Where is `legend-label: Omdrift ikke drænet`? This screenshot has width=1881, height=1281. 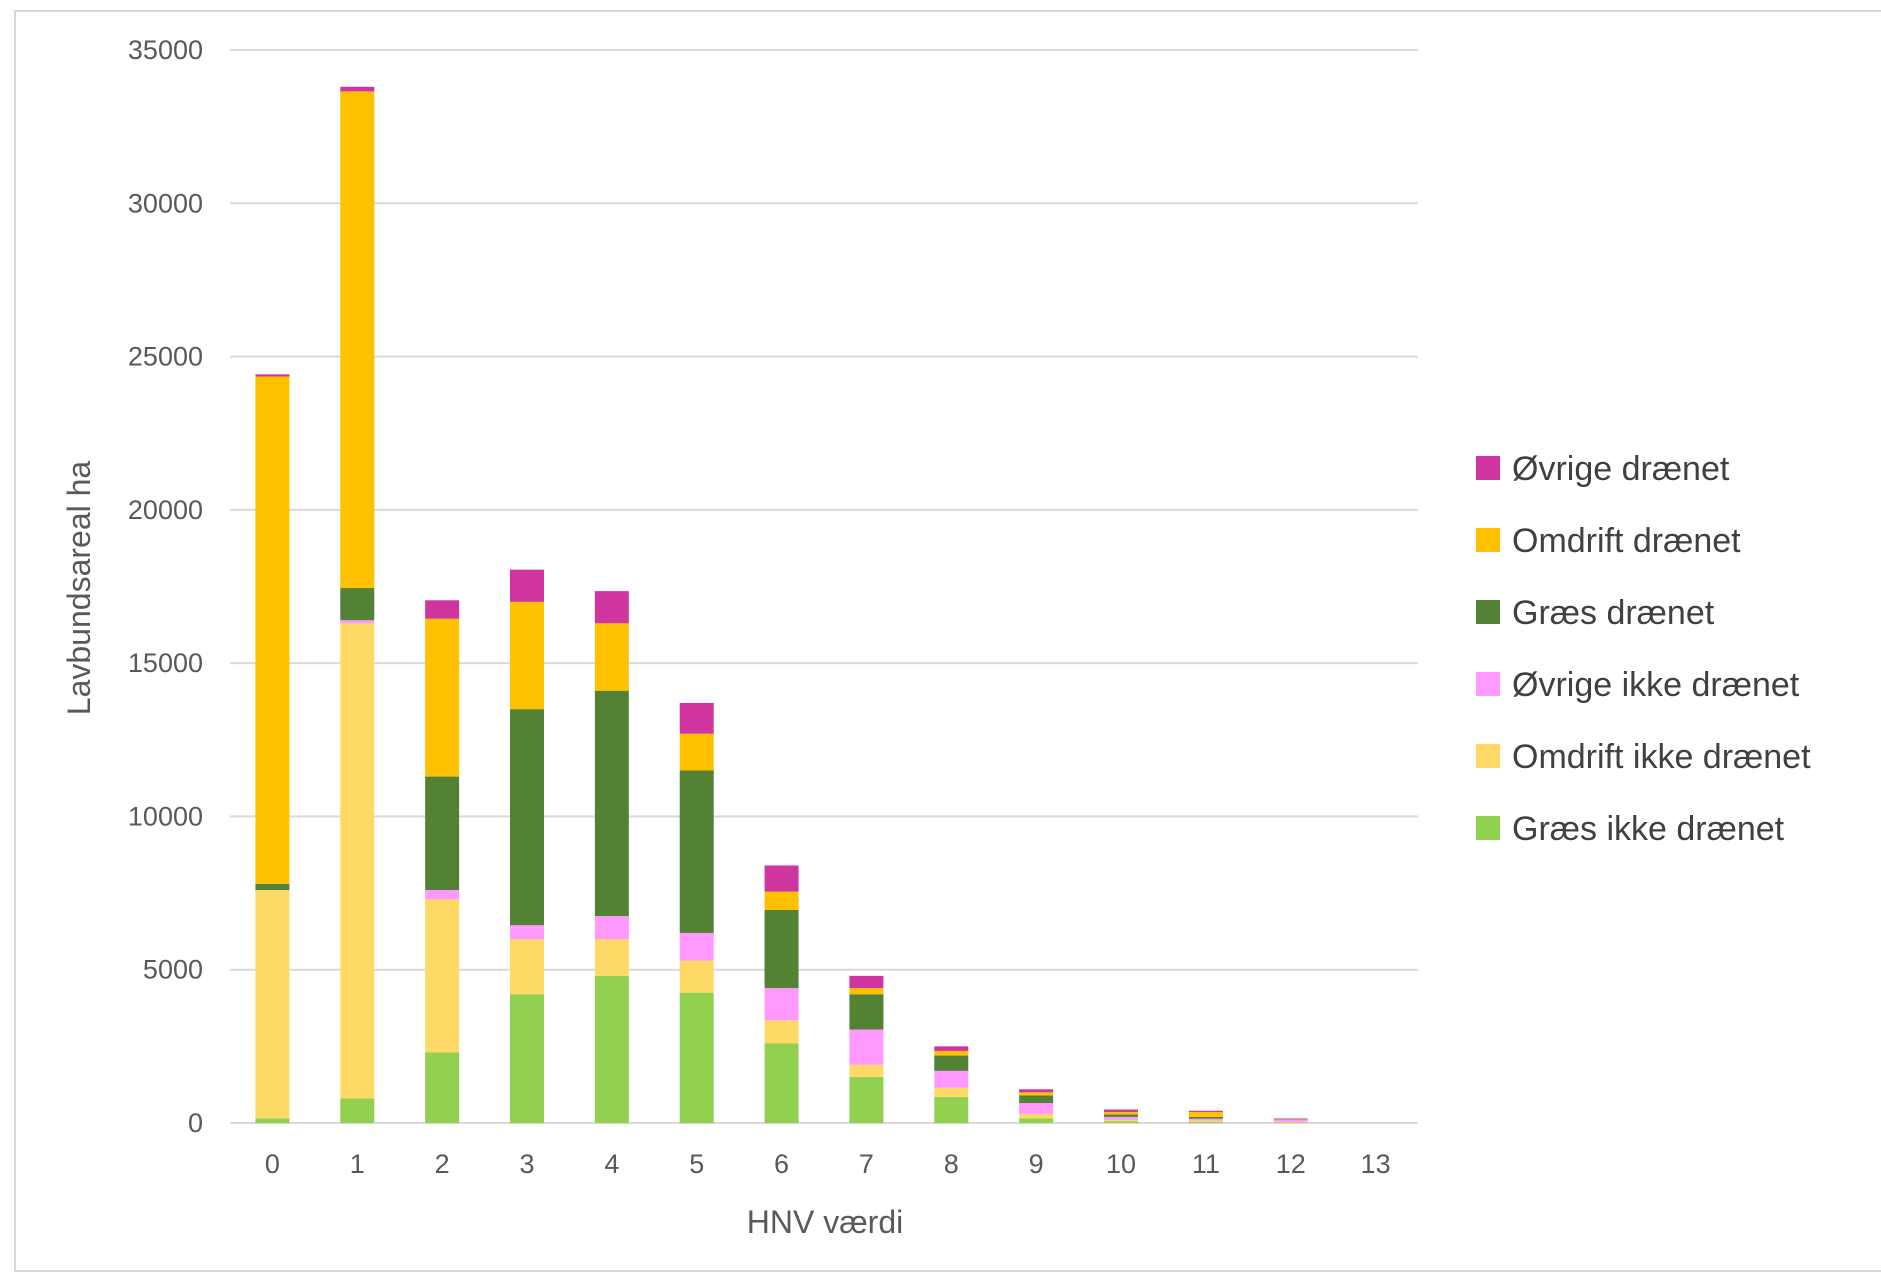
legend-label: Omdrift ikke drænet is located at coordinates (1661, 757).